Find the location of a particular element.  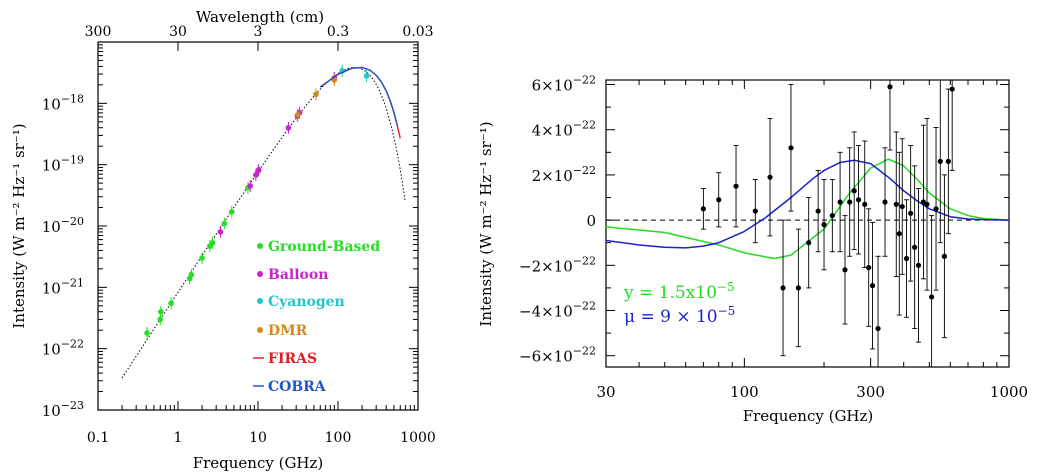

left-y-tick-label: 10−20 is located at coordinates (63, 225).